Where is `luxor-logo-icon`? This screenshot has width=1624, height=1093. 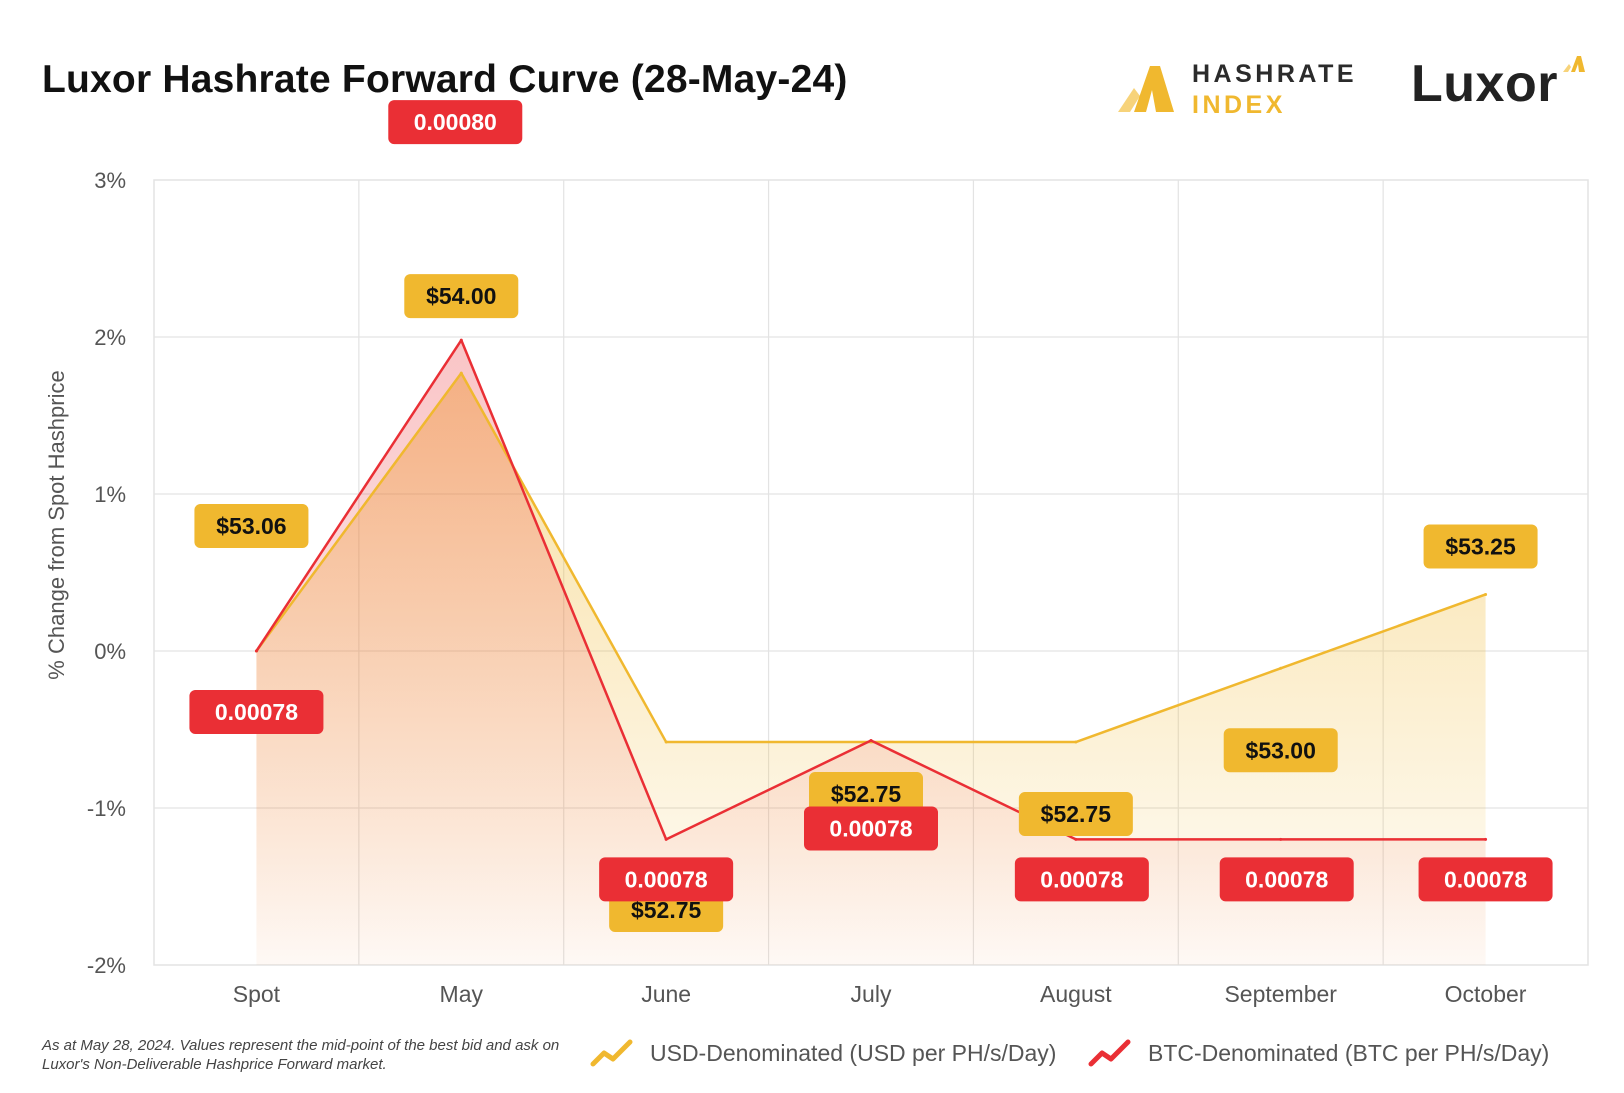 luxor-logo-icon is located at coordinates (1574, 64).